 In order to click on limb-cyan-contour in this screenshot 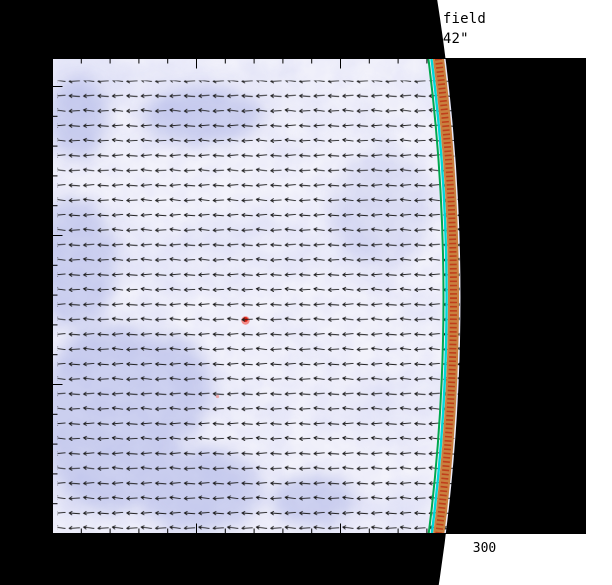, I will do `click(434, 292)`.